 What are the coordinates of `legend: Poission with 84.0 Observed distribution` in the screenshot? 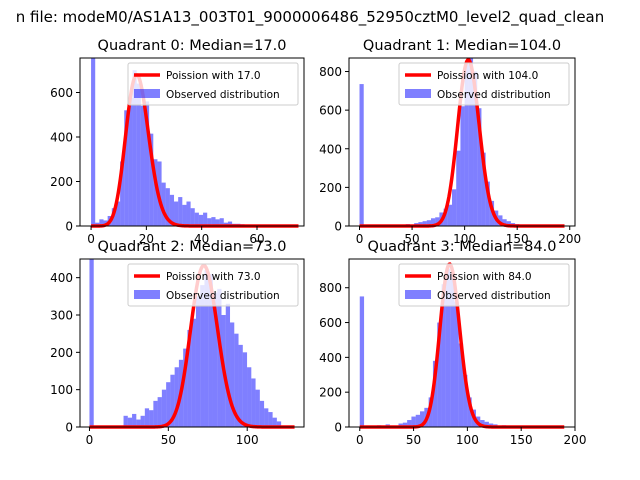 It's located at (484, 285).